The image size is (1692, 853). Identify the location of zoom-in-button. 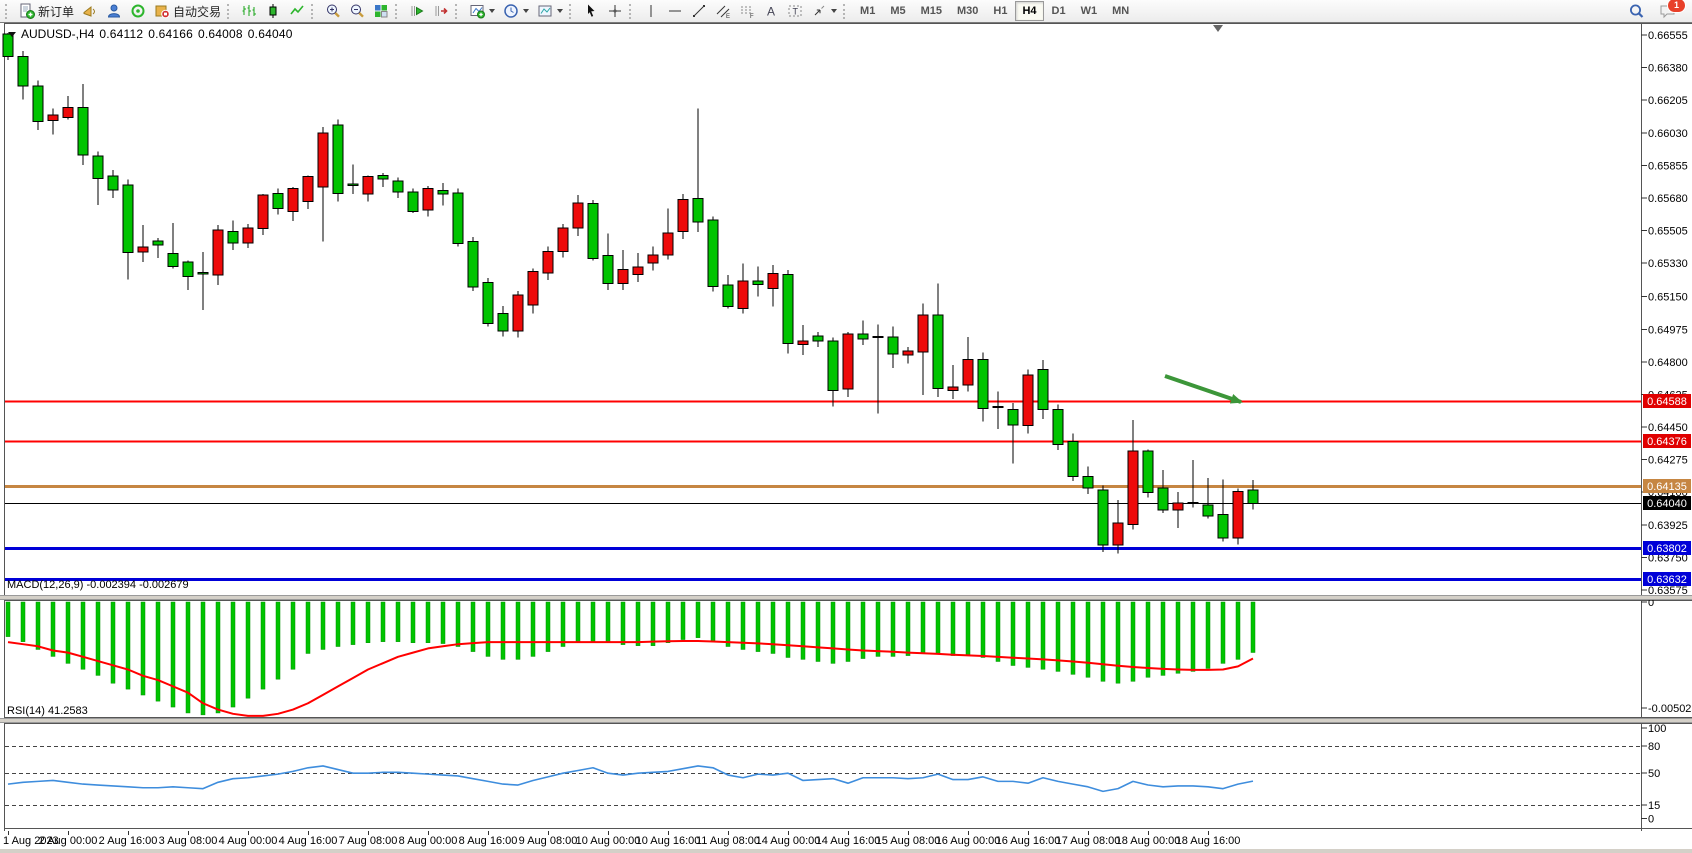
(333, 11).